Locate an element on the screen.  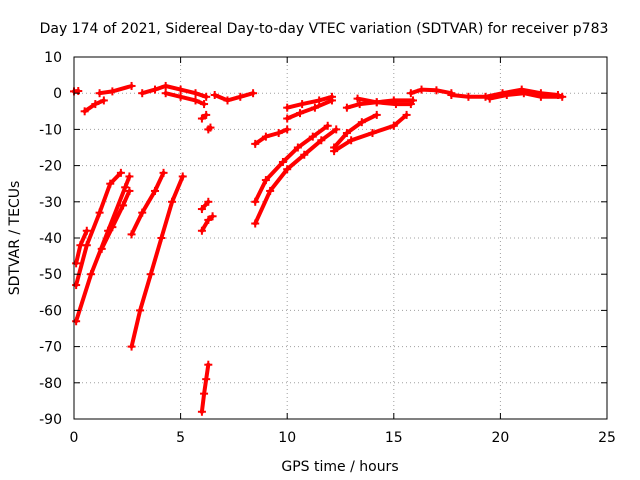
y-tick-label: -80 is located at coordinates (50, 384).